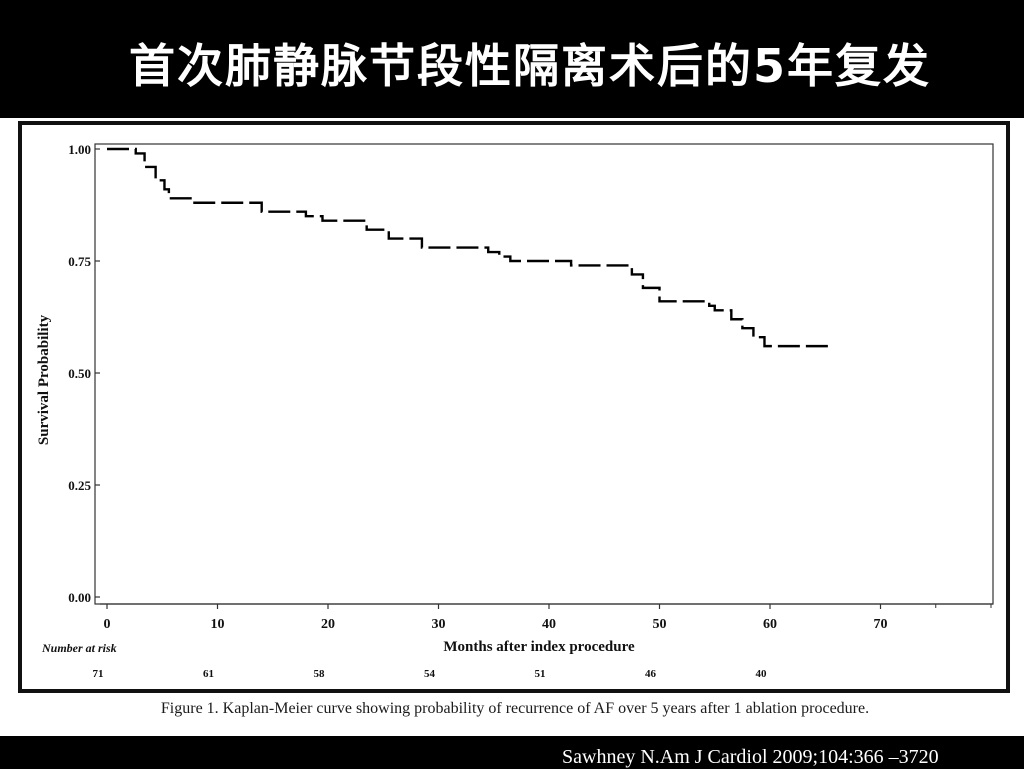 The image size is (1024, 769). Describe the element at coordinates (539, 647) in the screenshot. I see `x-axis-label: Months after index procedure` at that location.